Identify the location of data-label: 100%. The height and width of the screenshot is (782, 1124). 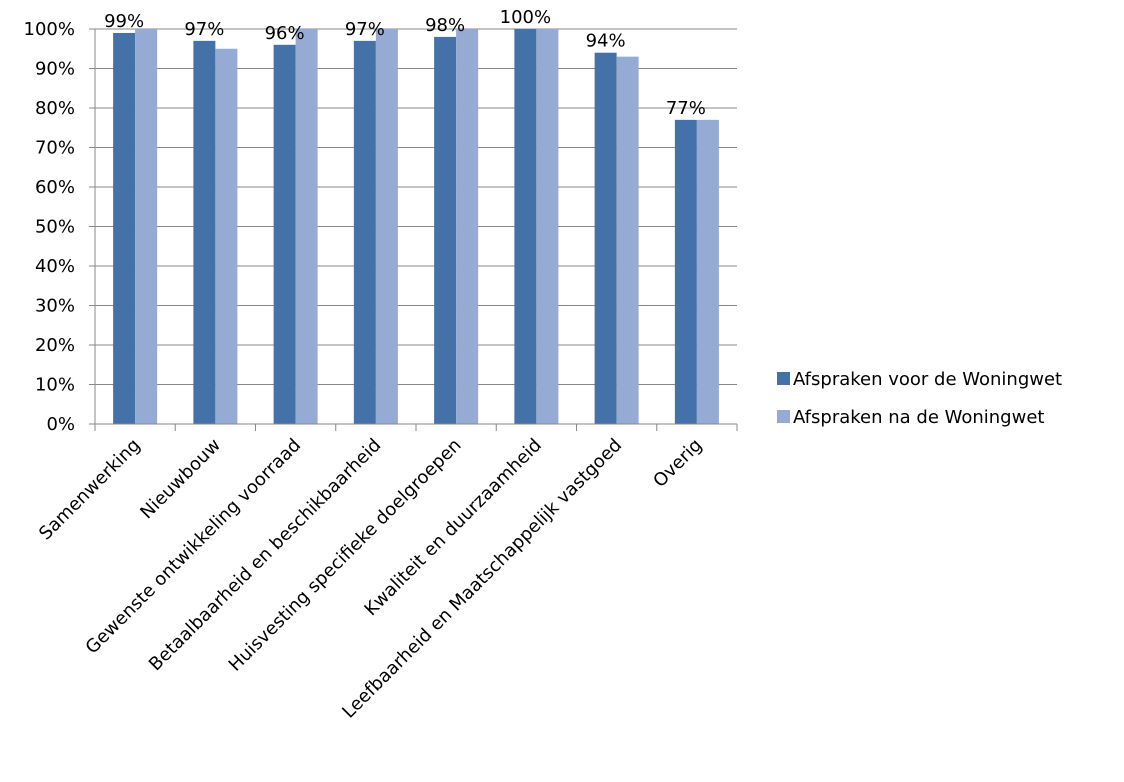
(525, 17).